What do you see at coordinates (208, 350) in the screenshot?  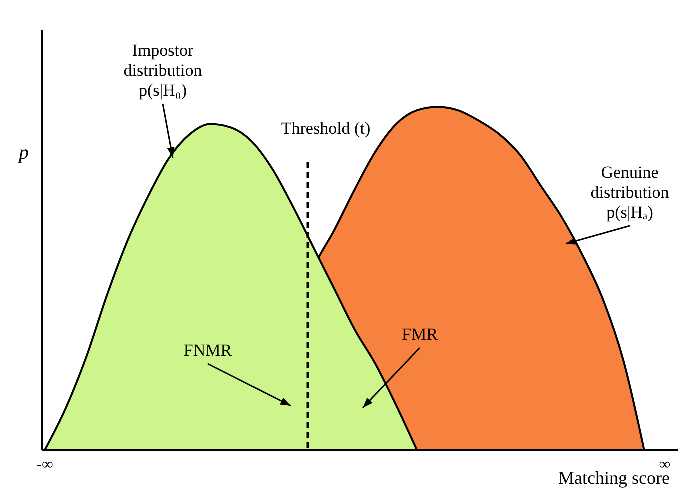 I see `annotation: FNMR` at bounding box center [208, 350].